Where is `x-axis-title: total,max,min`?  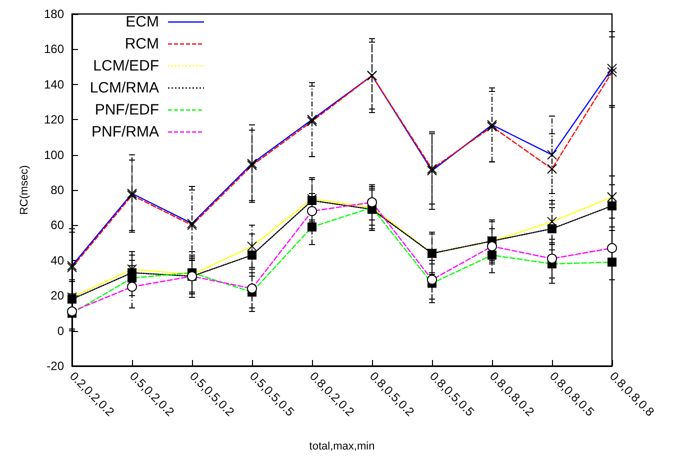
x-axis-title: total,max,min is located at coordinates (342, 446).